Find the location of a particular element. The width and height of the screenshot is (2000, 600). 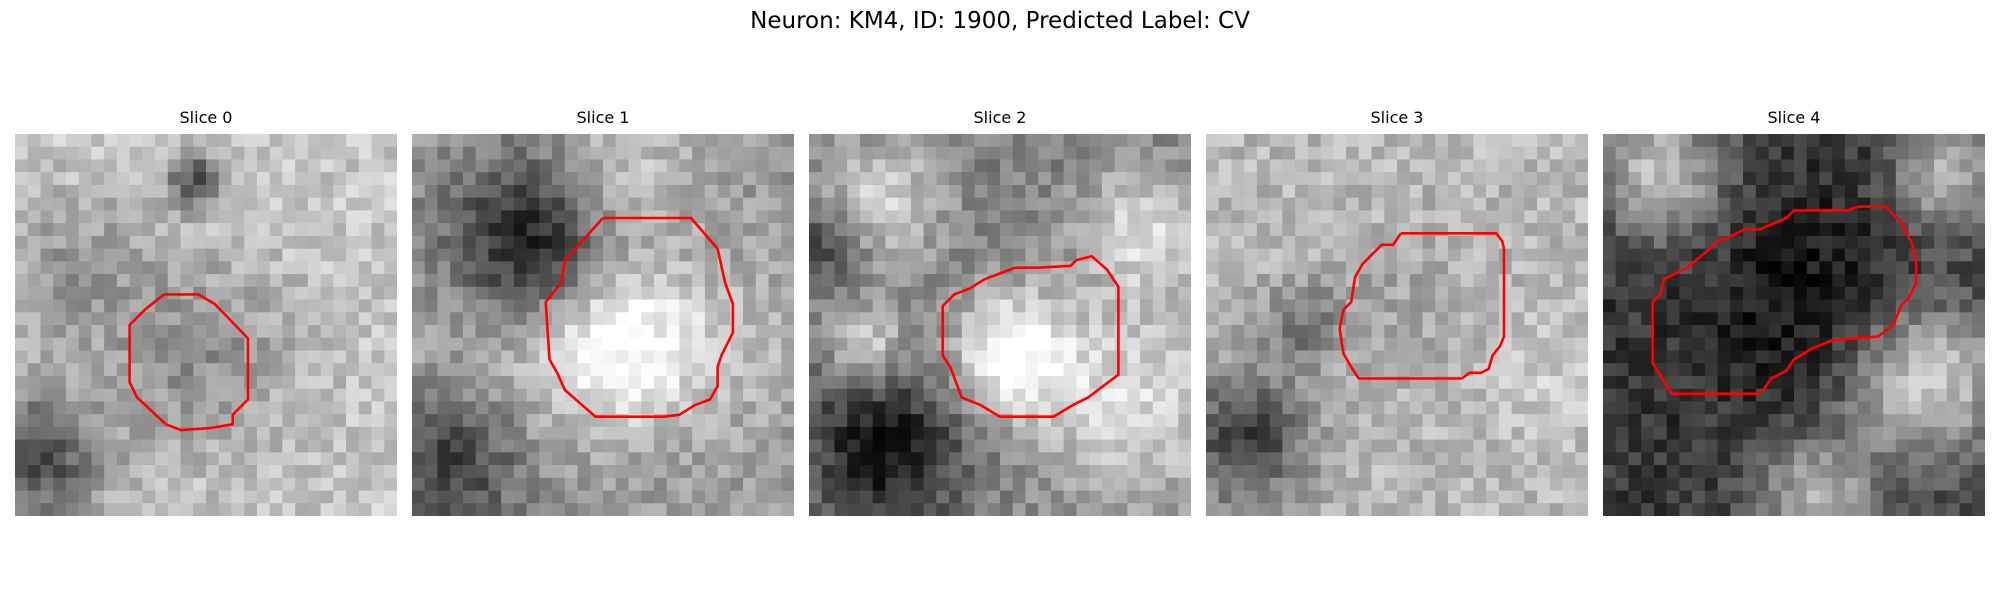

slice-2-image is located at coordinates (1000, 325).